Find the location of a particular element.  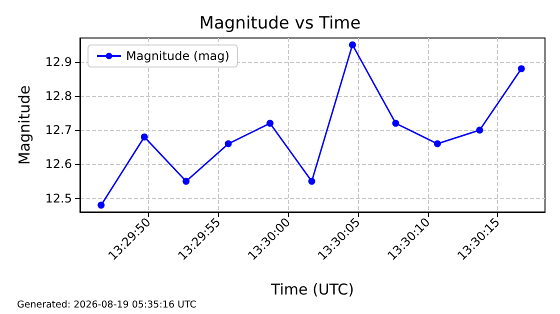

y-tick-label: 12.7 is located at coordinates (58, 130).